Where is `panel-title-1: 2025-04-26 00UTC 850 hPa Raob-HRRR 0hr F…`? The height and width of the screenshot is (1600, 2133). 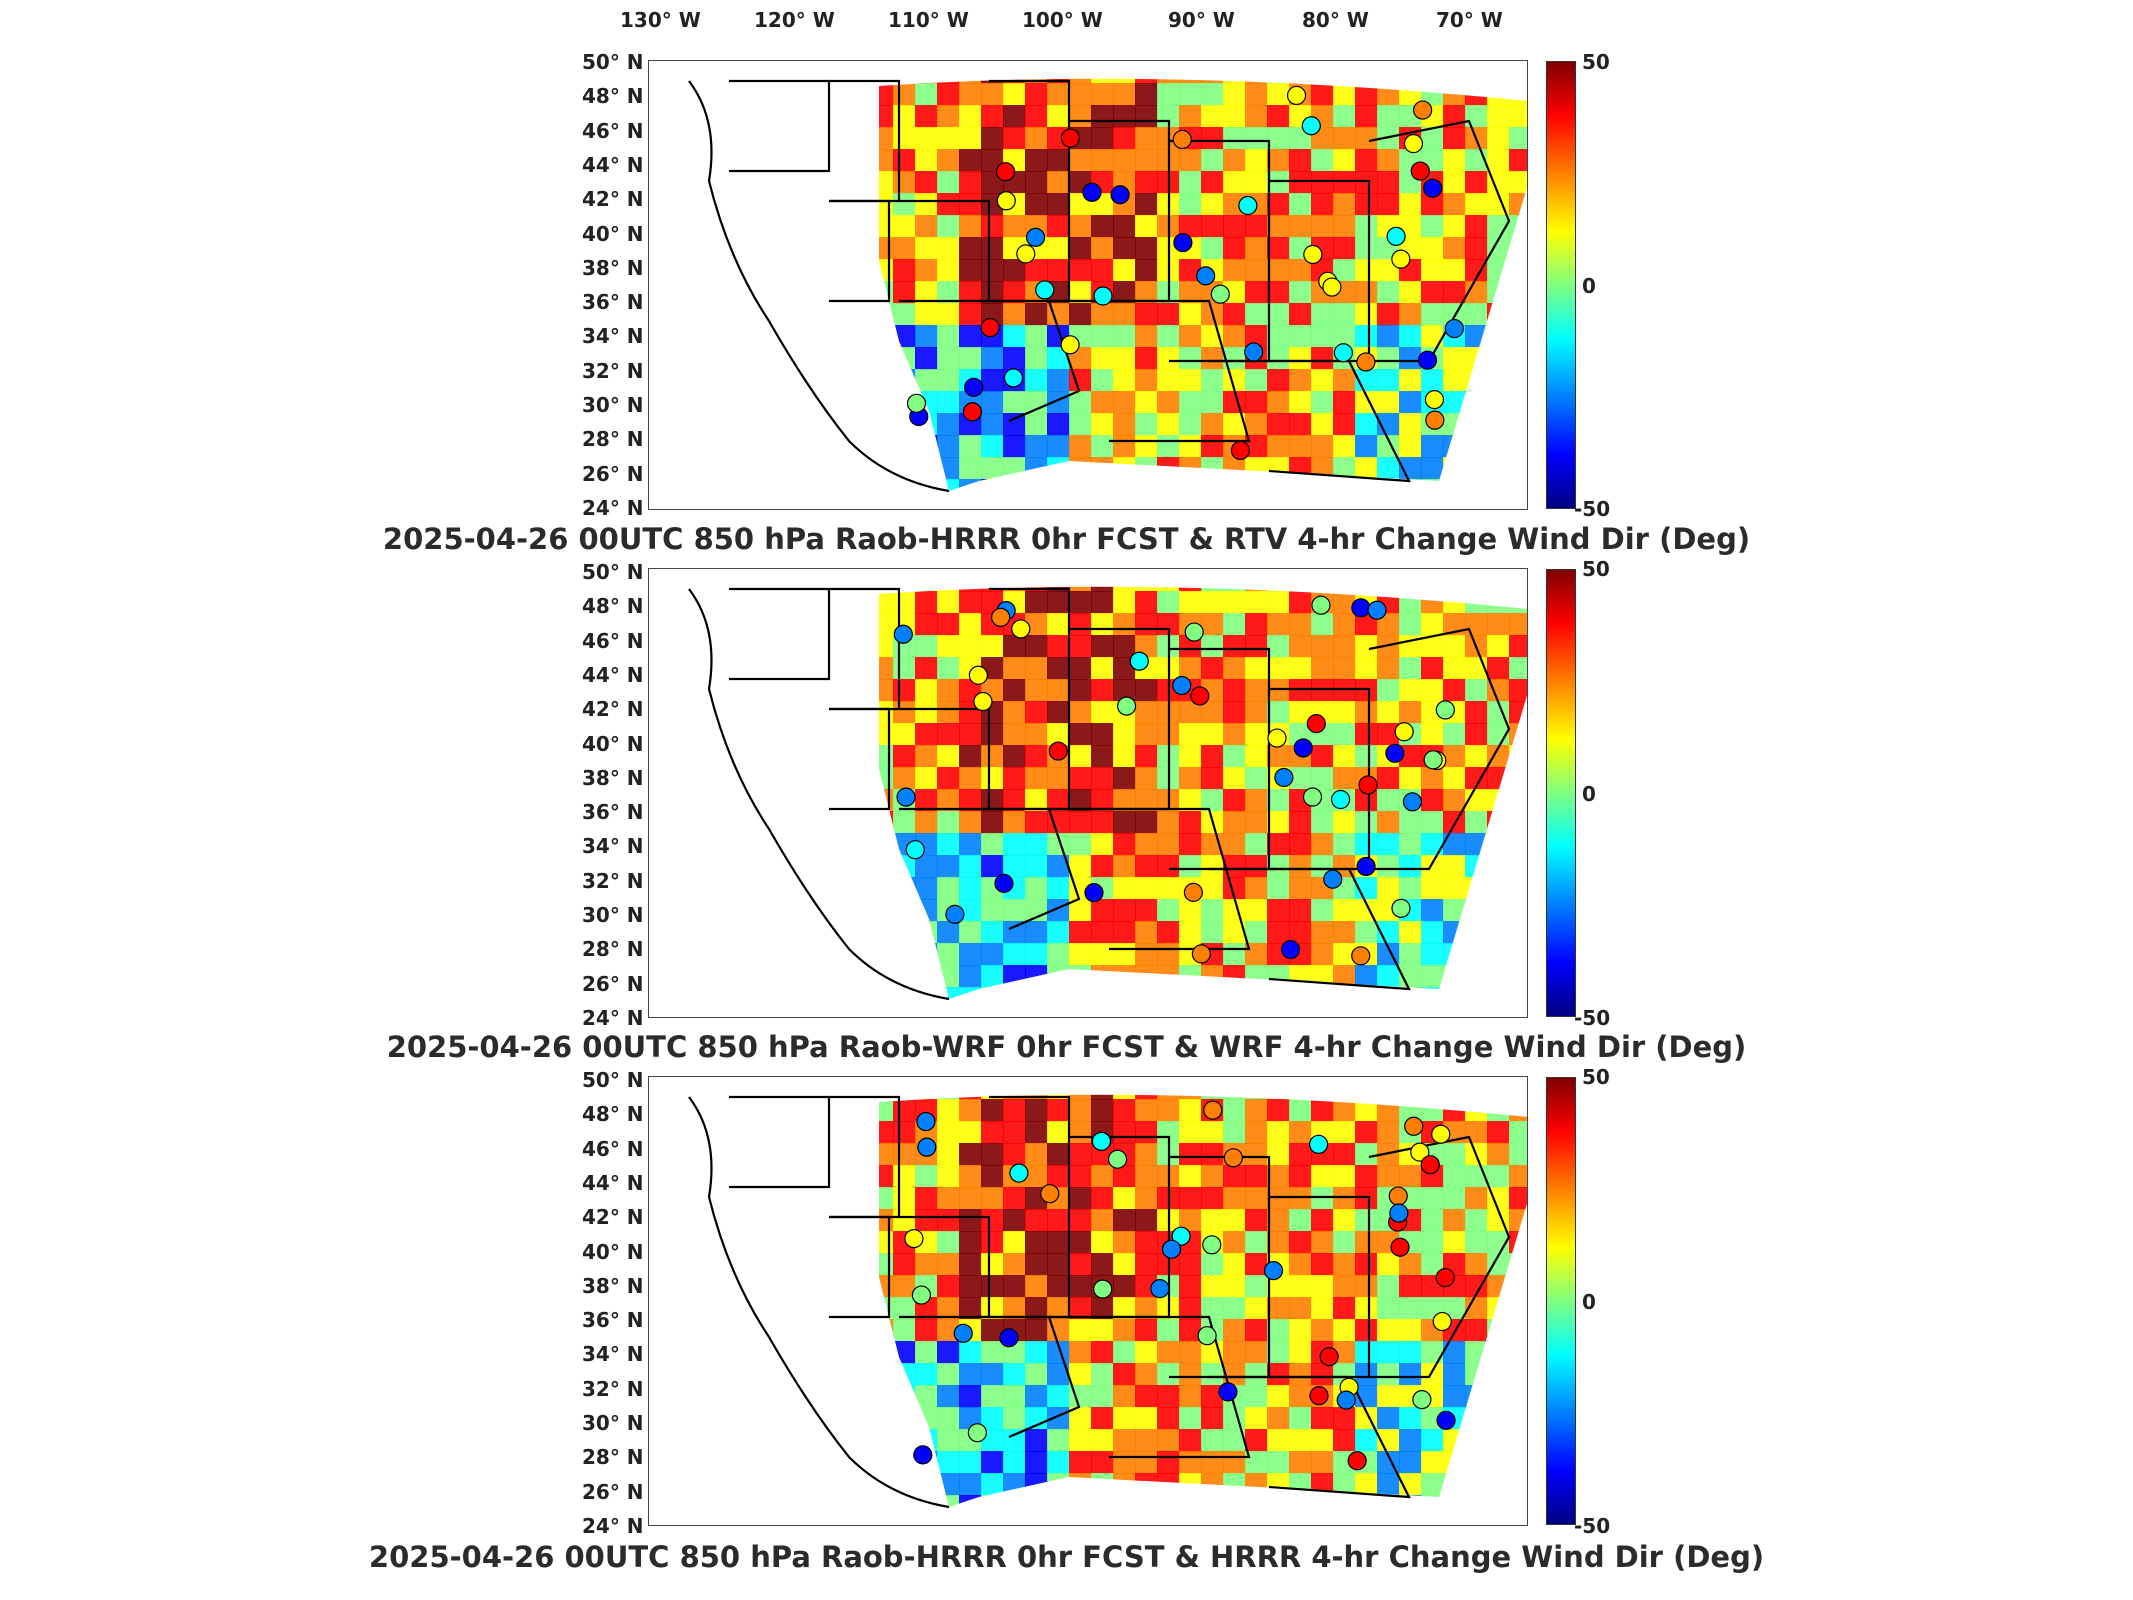
panel-title-1: 2025-04-26 00UTC 850 hPa Raob-HRRR 0hr F… is located at coordinates (1066, 539).